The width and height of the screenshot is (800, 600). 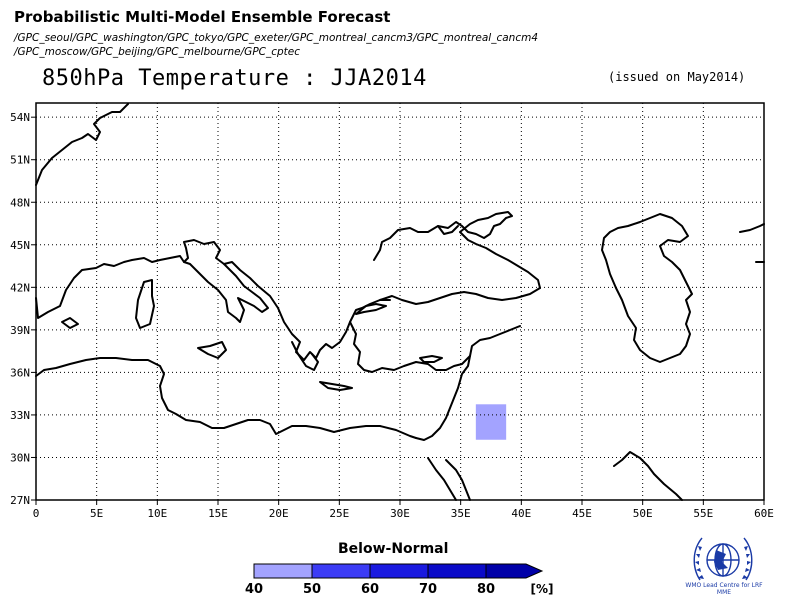 What do you see at coordinates (226, 281) in the screenshot?
I see `coastline-italy` at bounding box center [226, 281].